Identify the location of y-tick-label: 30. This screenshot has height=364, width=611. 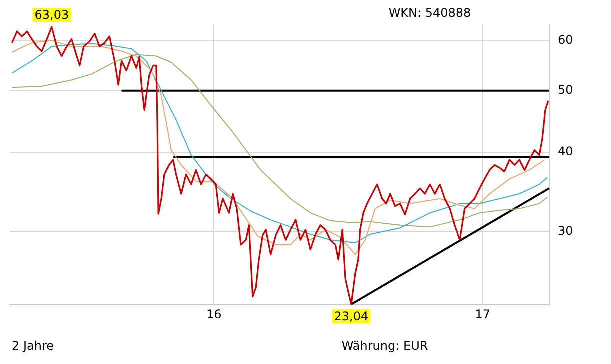
(566, 231).